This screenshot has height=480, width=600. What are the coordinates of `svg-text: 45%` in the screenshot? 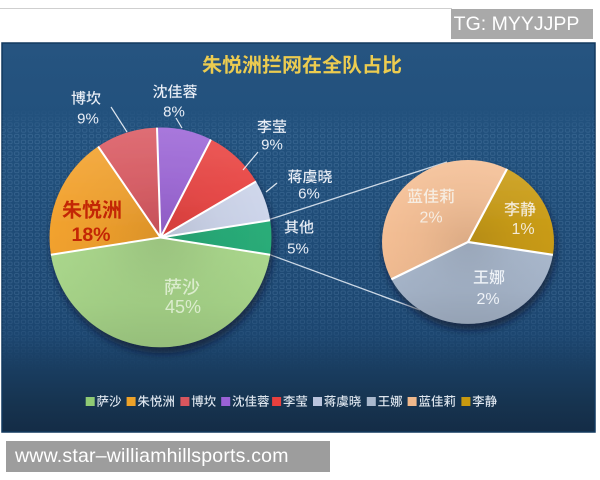 It's located at (183, 307).